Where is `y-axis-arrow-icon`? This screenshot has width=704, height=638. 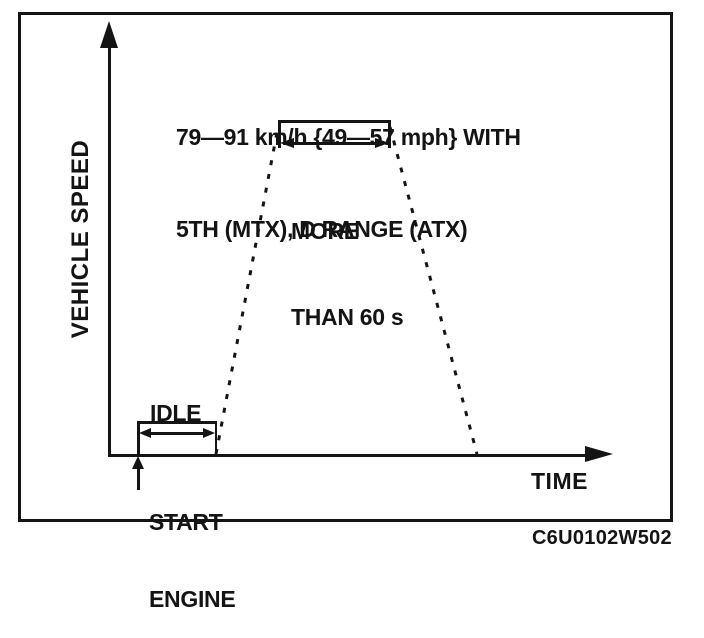
y-axis-arrow-icon is located at coordinates (109, 34).